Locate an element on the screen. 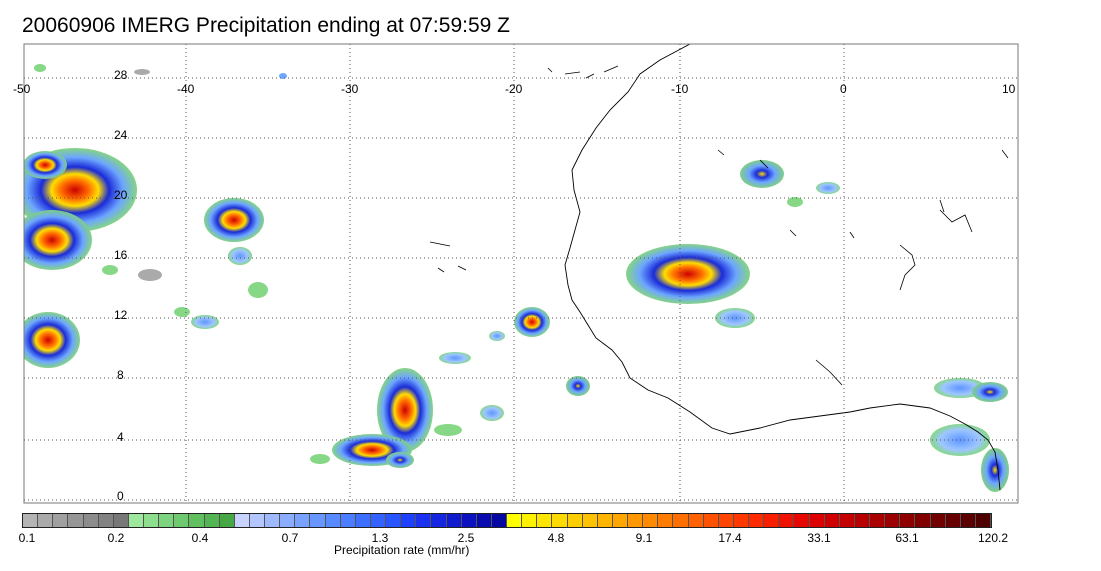 The width and height of the screenshot is (1101, 571). colorbar-tick-label: 17.4 is located at coordinates (730, 538).